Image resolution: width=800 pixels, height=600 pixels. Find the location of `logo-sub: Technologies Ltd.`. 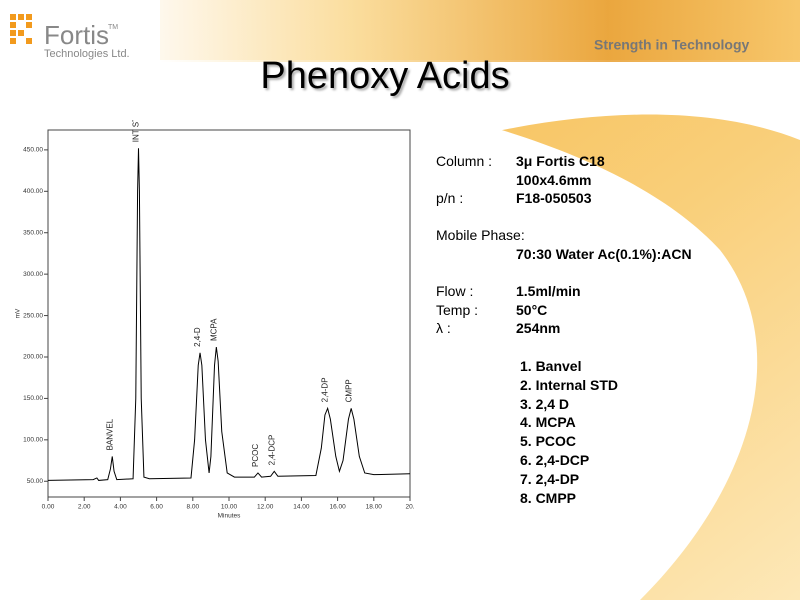

logo-sub: Technologies Ltd. is located at coordinates (87, 54).